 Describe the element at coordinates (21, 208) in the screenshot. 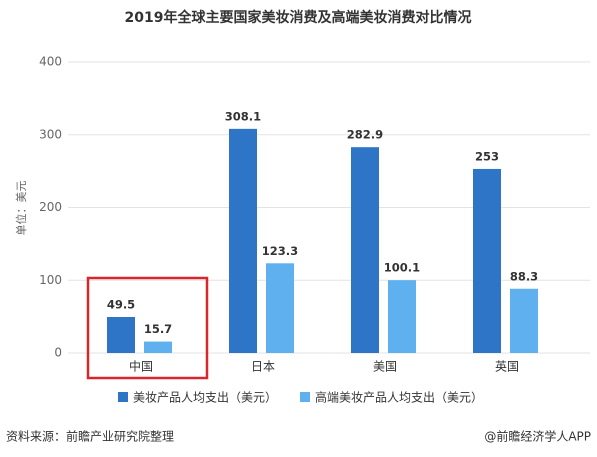

I see `y-axis-label: 单位：美元` at that location.